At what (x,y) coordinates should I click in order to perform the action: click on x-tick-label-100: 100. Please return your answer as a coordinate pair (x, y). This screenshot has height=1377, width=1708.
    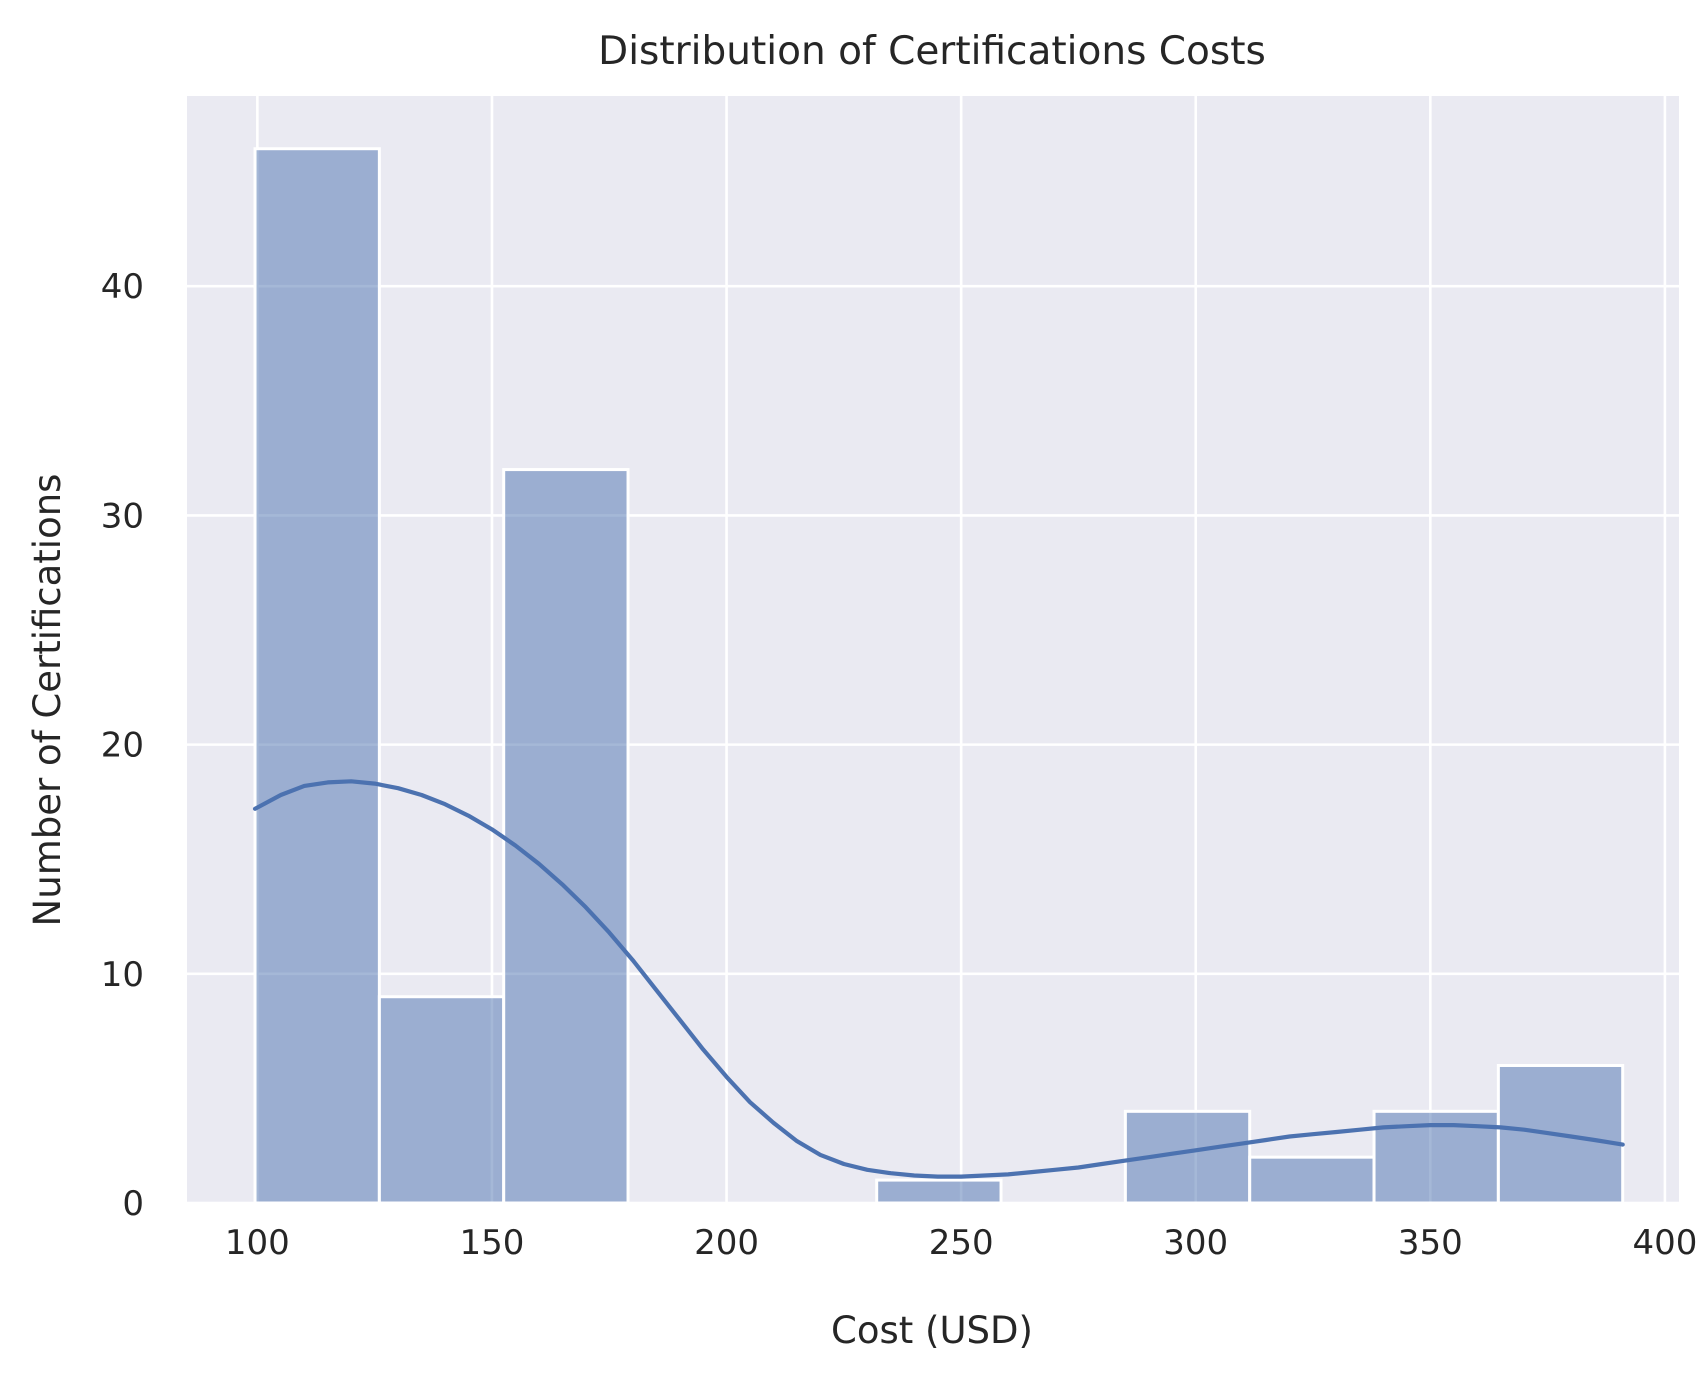
    Looking at the image, I should click on (257, 1243).